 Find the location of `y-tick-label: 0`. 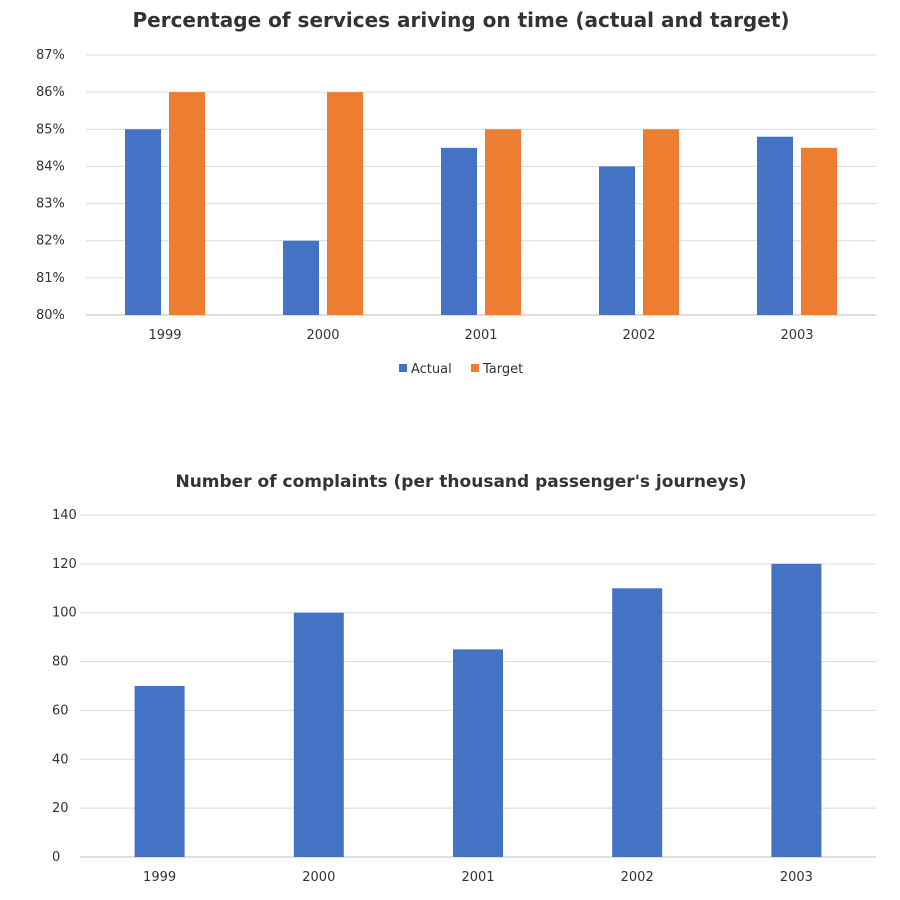

y-tick-label: 0 is located at coordinates (56, 857).